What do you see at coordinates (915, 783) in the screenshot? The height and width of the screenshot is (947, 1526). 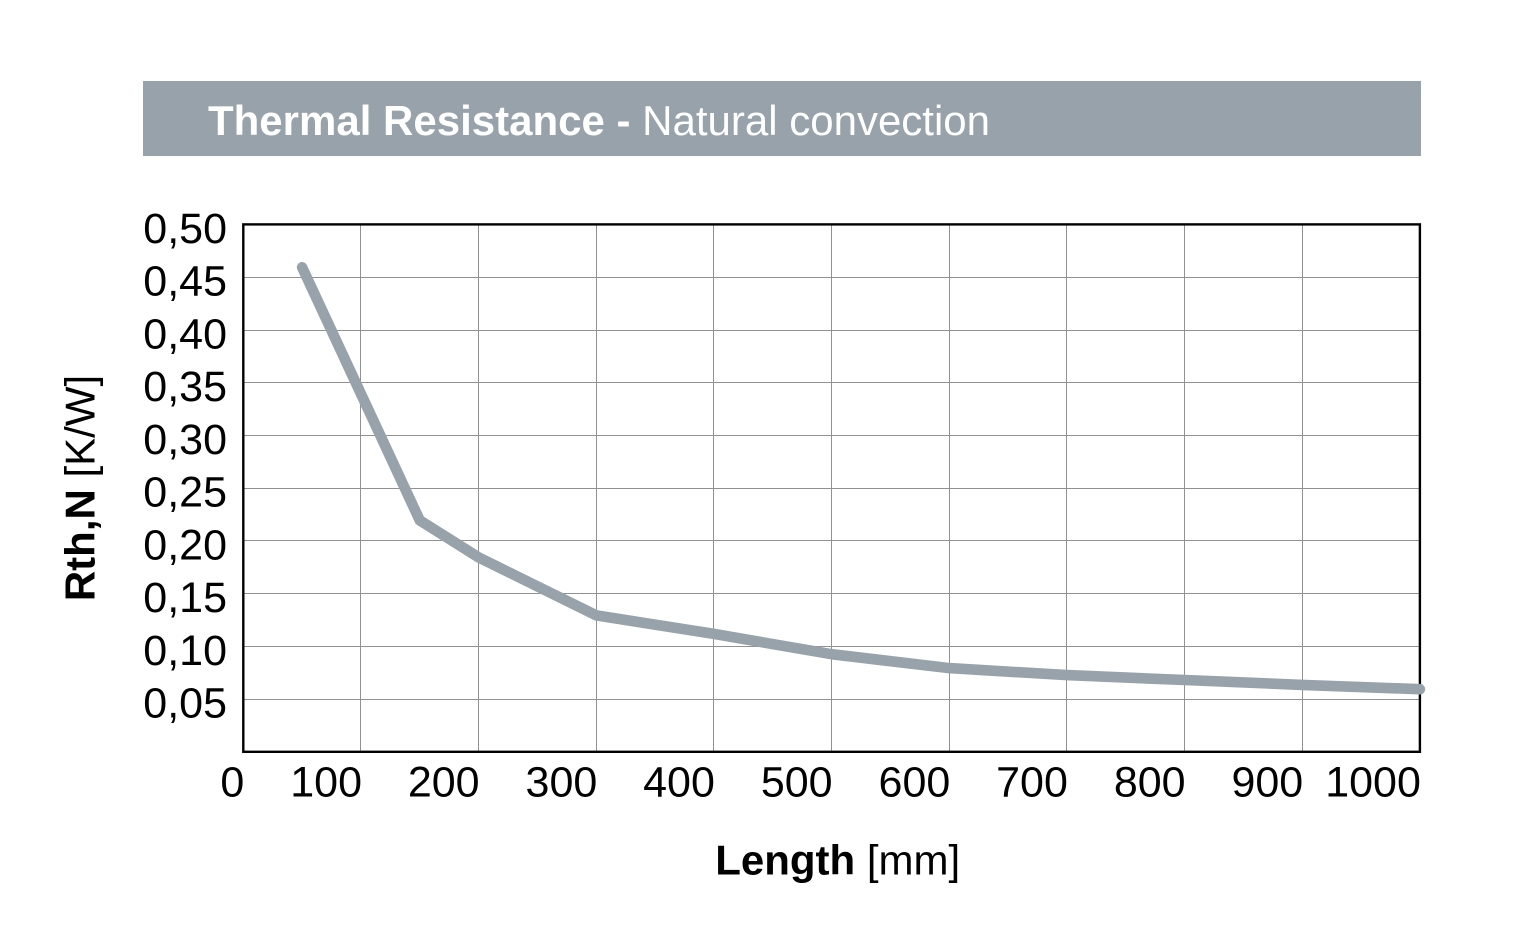 I see `svg-text: 600` at bounding box center [915, 783].